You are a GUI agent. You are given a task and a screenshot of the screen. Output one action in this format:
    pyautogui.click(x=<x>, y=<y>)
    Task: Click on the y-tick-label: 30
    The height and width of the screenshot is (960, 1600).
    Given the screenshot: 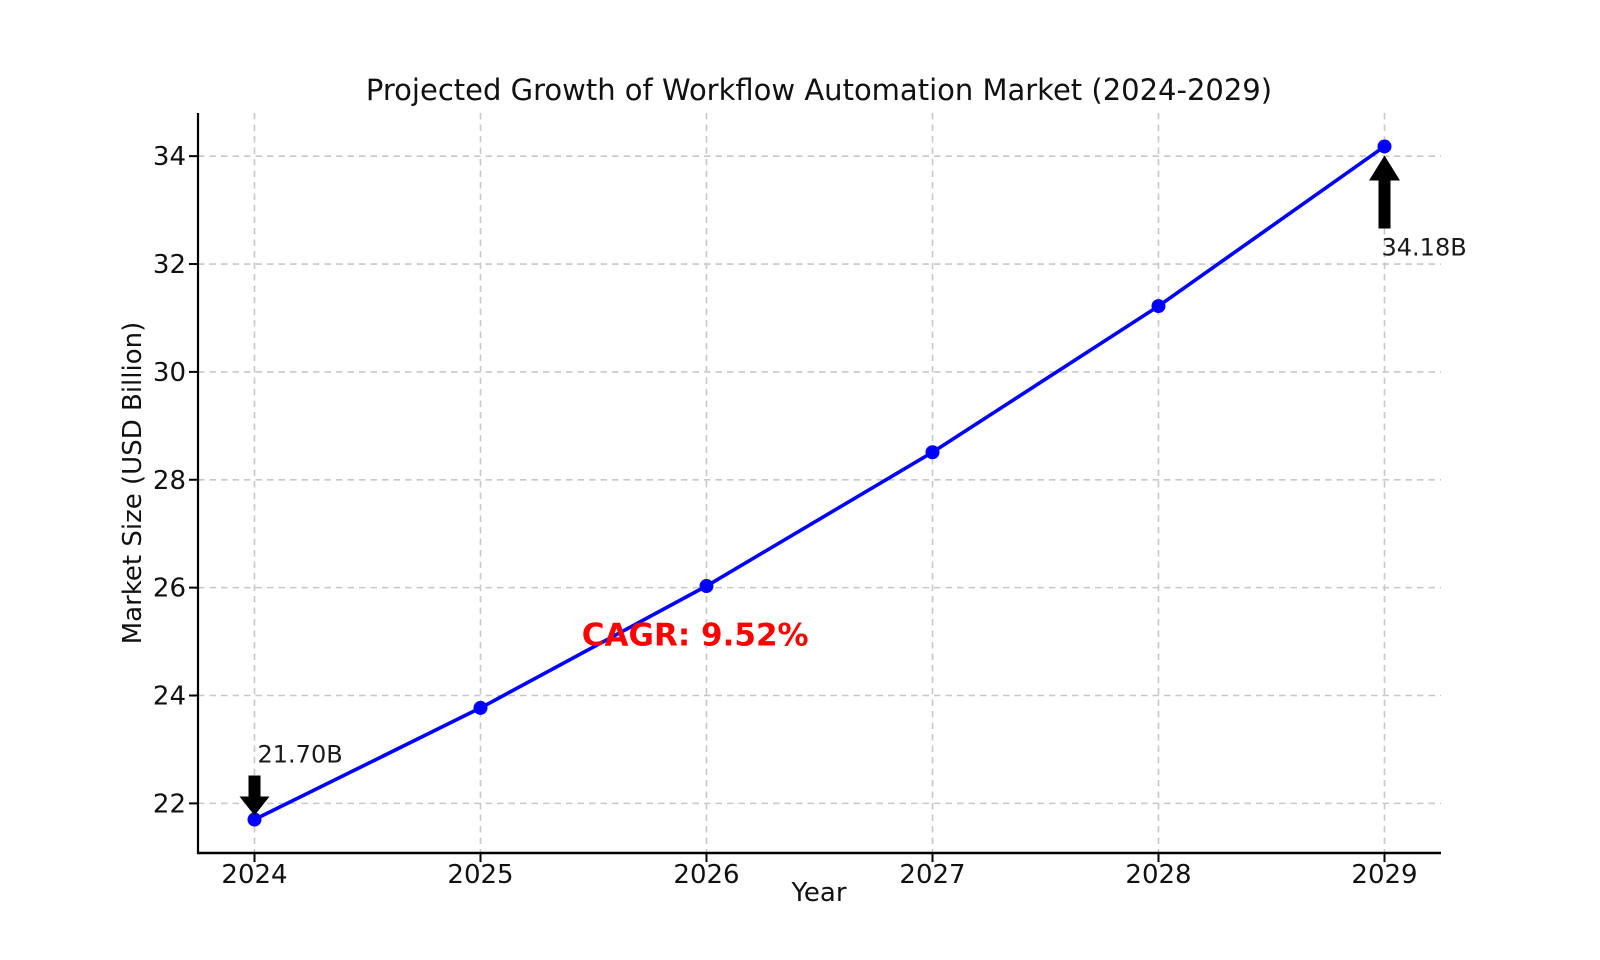 What is the action you would take?
    pyautogui.click(x=169, y=373)
    